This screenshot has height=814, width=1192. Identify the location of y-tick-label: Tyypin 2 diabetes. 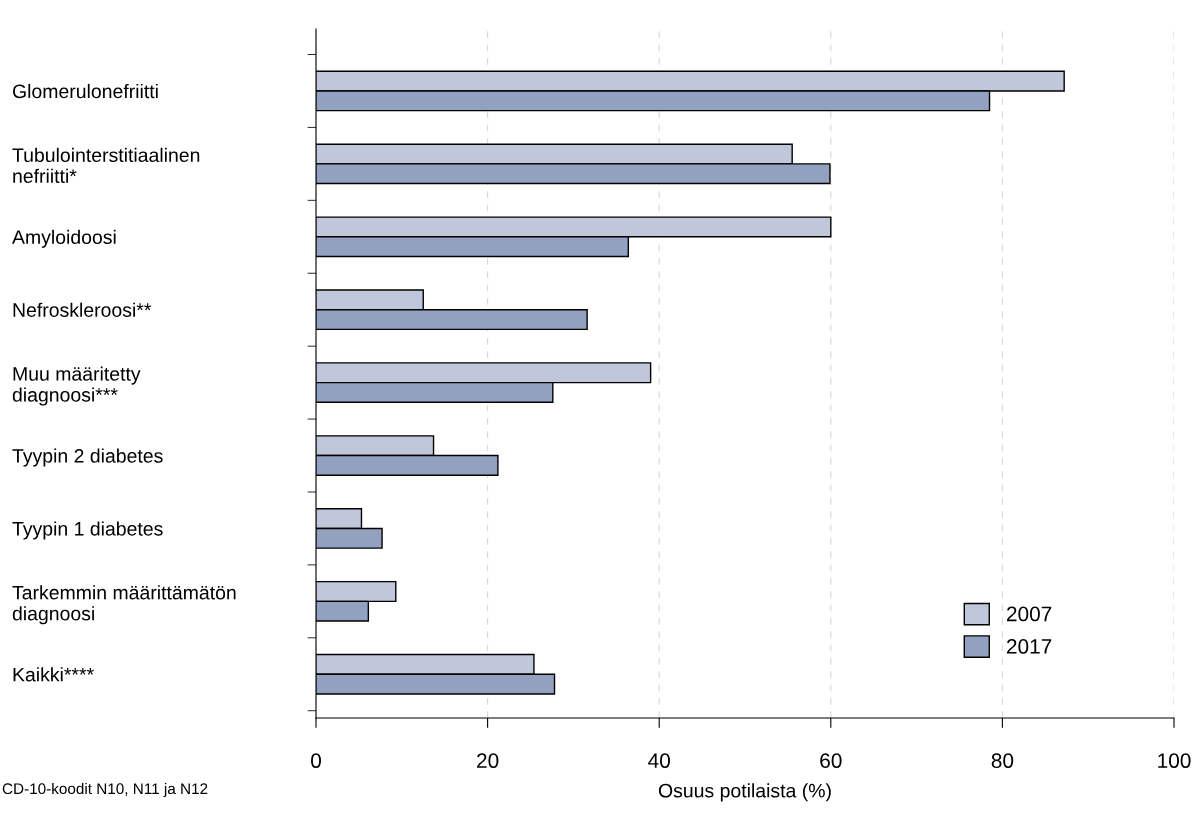
(87, 457).